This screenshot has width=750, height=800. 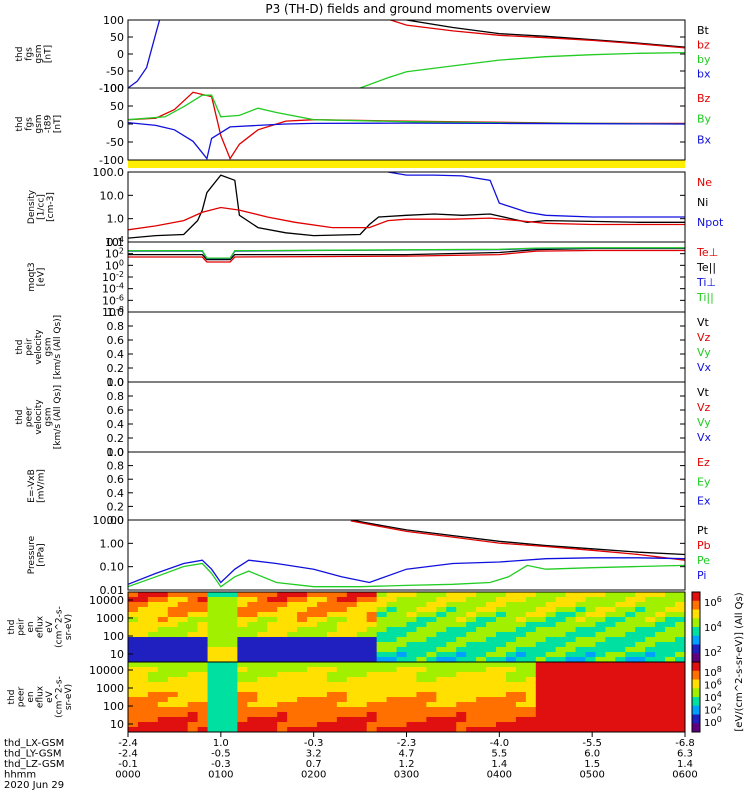 I want to click on colorbar-tick: 100, so click(x=713, y=722).